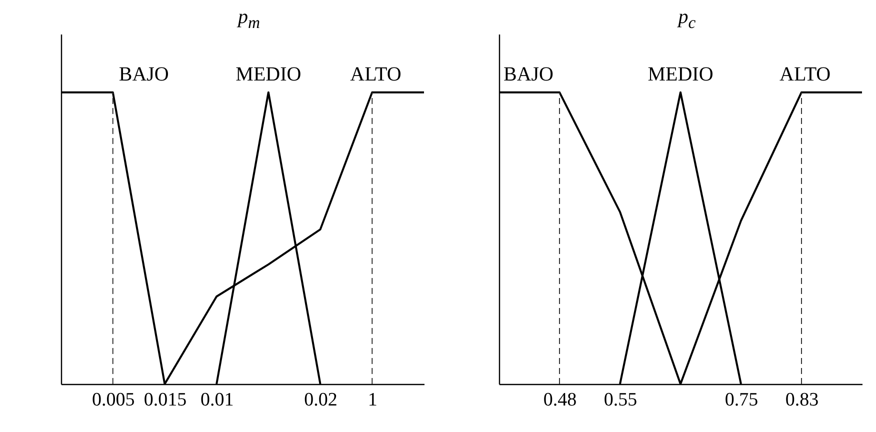 The image size is (876, 432). I want to click on x-tick-label: 0.02, so click(321, 400).